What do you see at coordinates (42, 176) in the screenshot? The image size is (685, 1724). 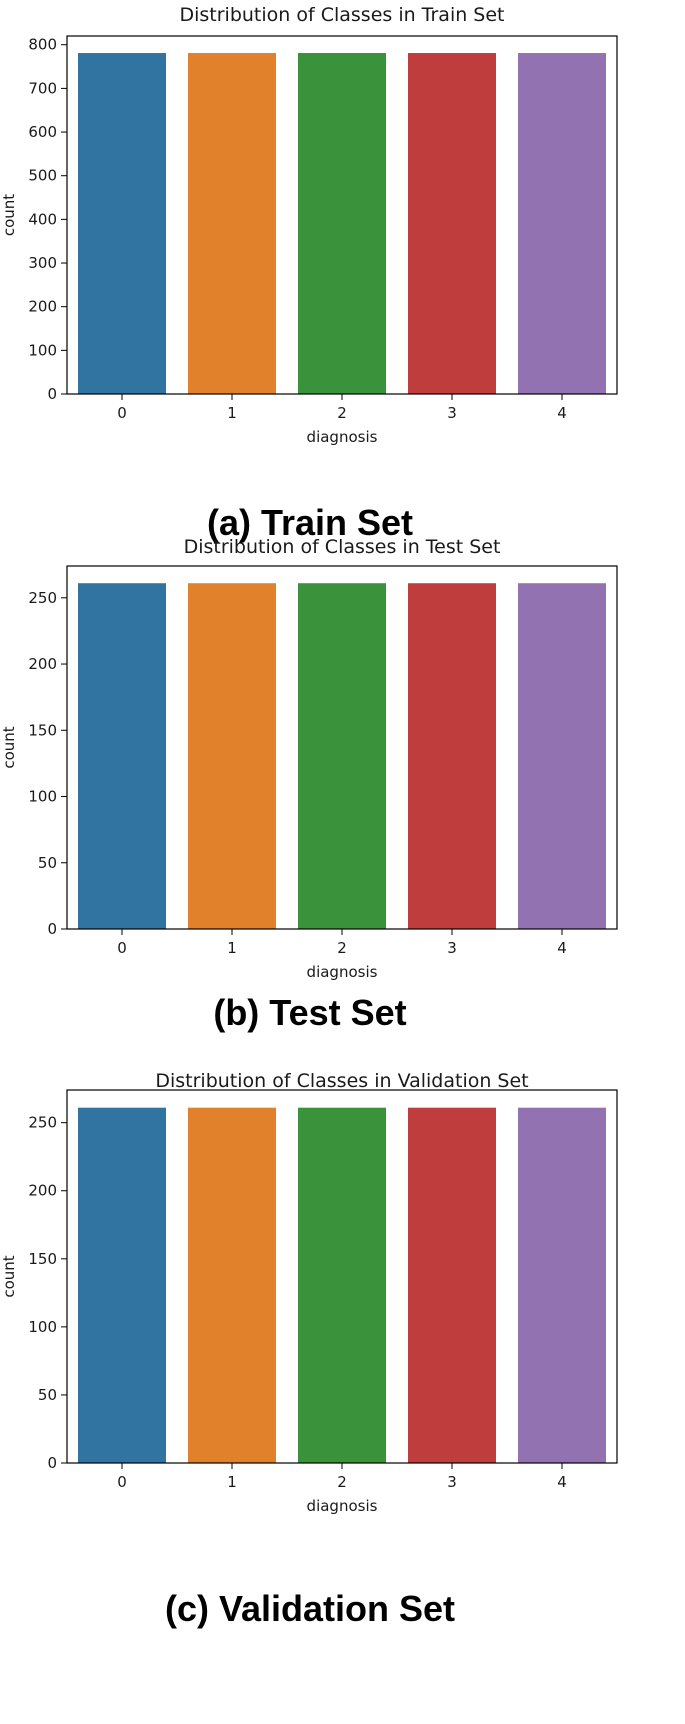 I see `y-tick-label: 500` at bounding box center [42, 176].